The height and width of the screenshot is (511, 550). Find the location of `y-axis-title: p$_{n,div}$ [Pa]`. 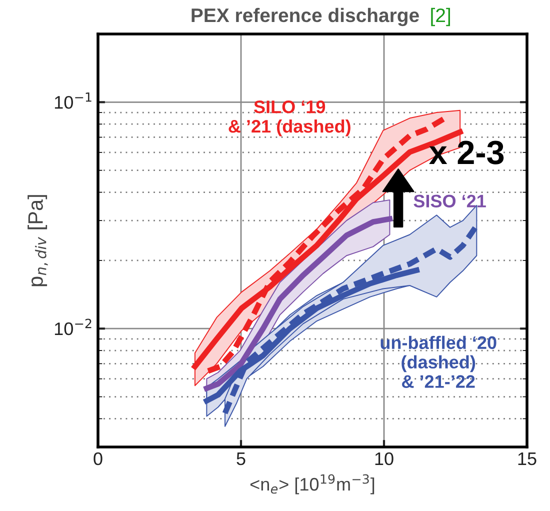

y-axis-title: p$_{n,div}$ [Pa] is located at coordinates (38, 240).